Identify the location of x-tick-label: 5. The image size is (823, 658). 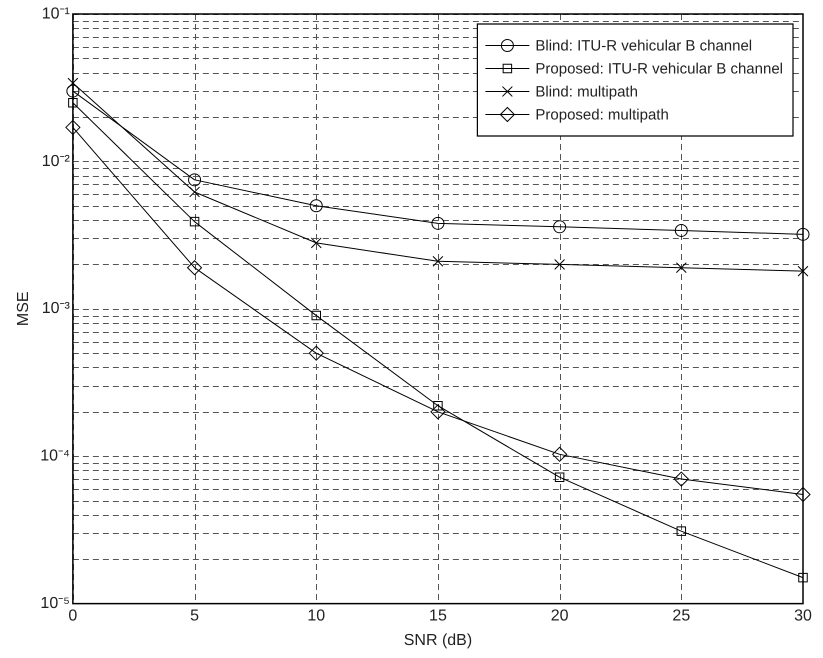
(195, 616).